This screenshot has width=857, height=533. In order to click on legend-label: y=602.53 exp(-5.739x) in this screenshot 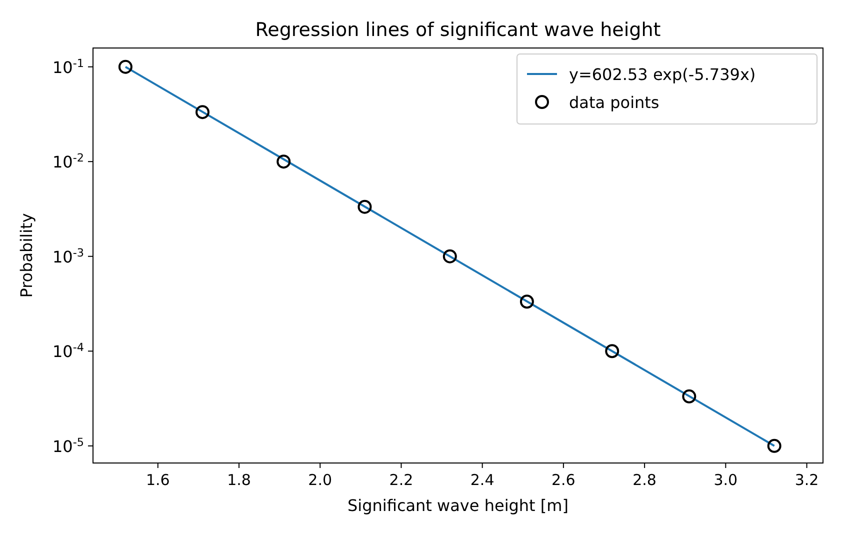, I will do `click(662, 74)`.